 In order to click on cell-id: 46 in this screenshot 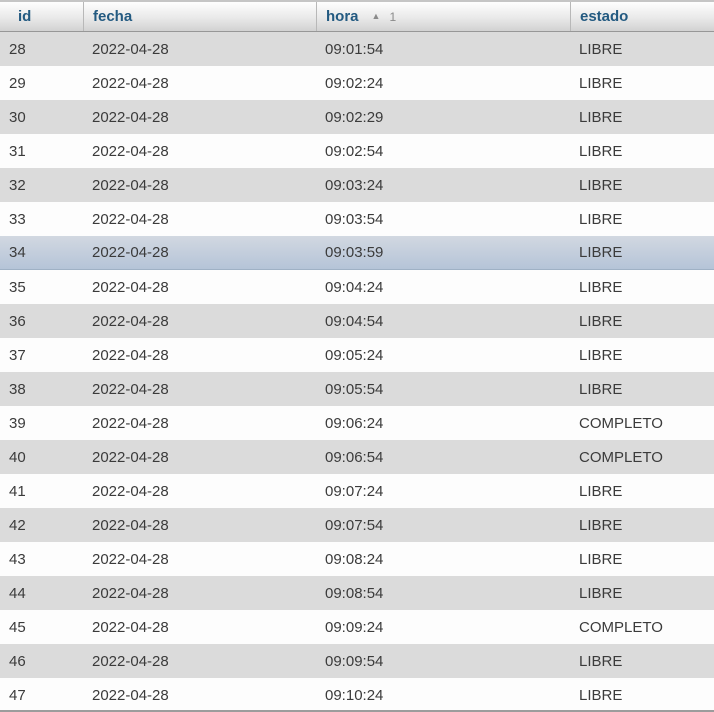, I will do `click(17, 661)`.